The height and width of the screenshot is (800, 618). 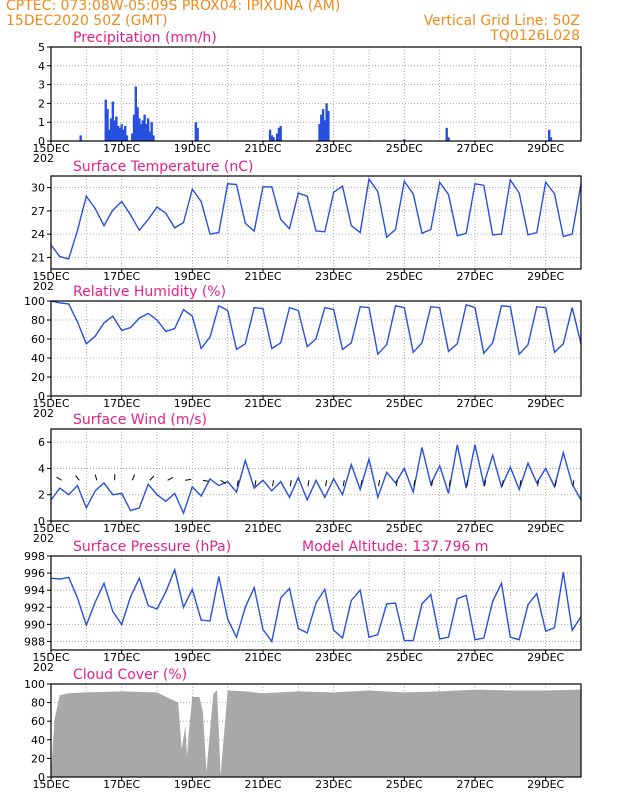 I want to click on temp-frame, so click(x=316, y=222).